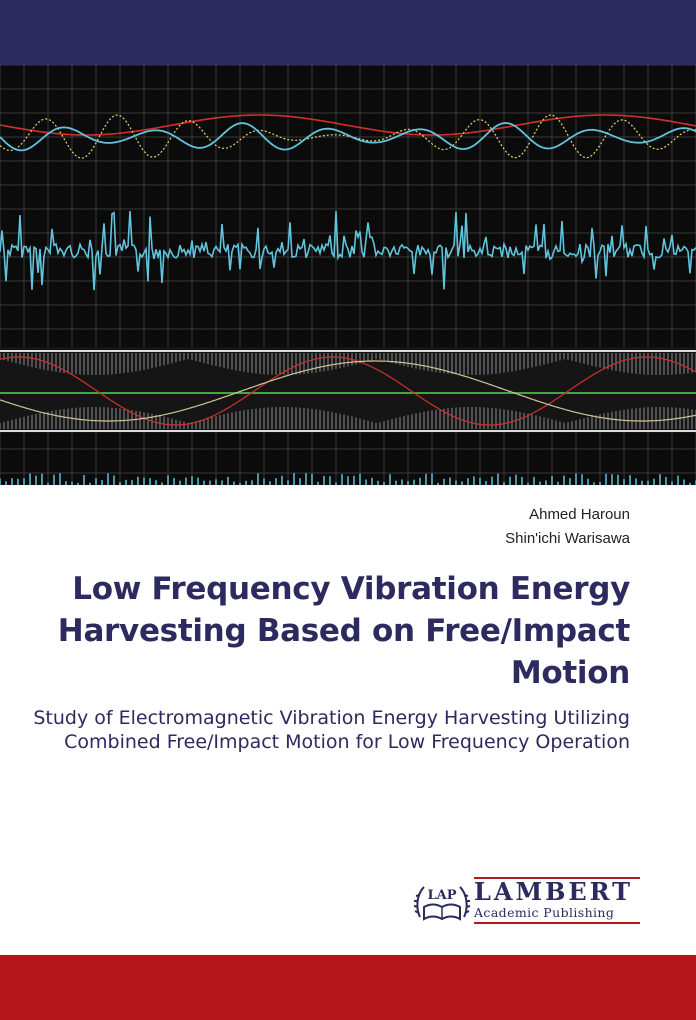 This screenshot has height=1020, width=696. Describe the element at coordinates (567, 527) in the screenshot. I see `author-list: Ahmed Haroun Shin'ichi Warisawa` at that location.